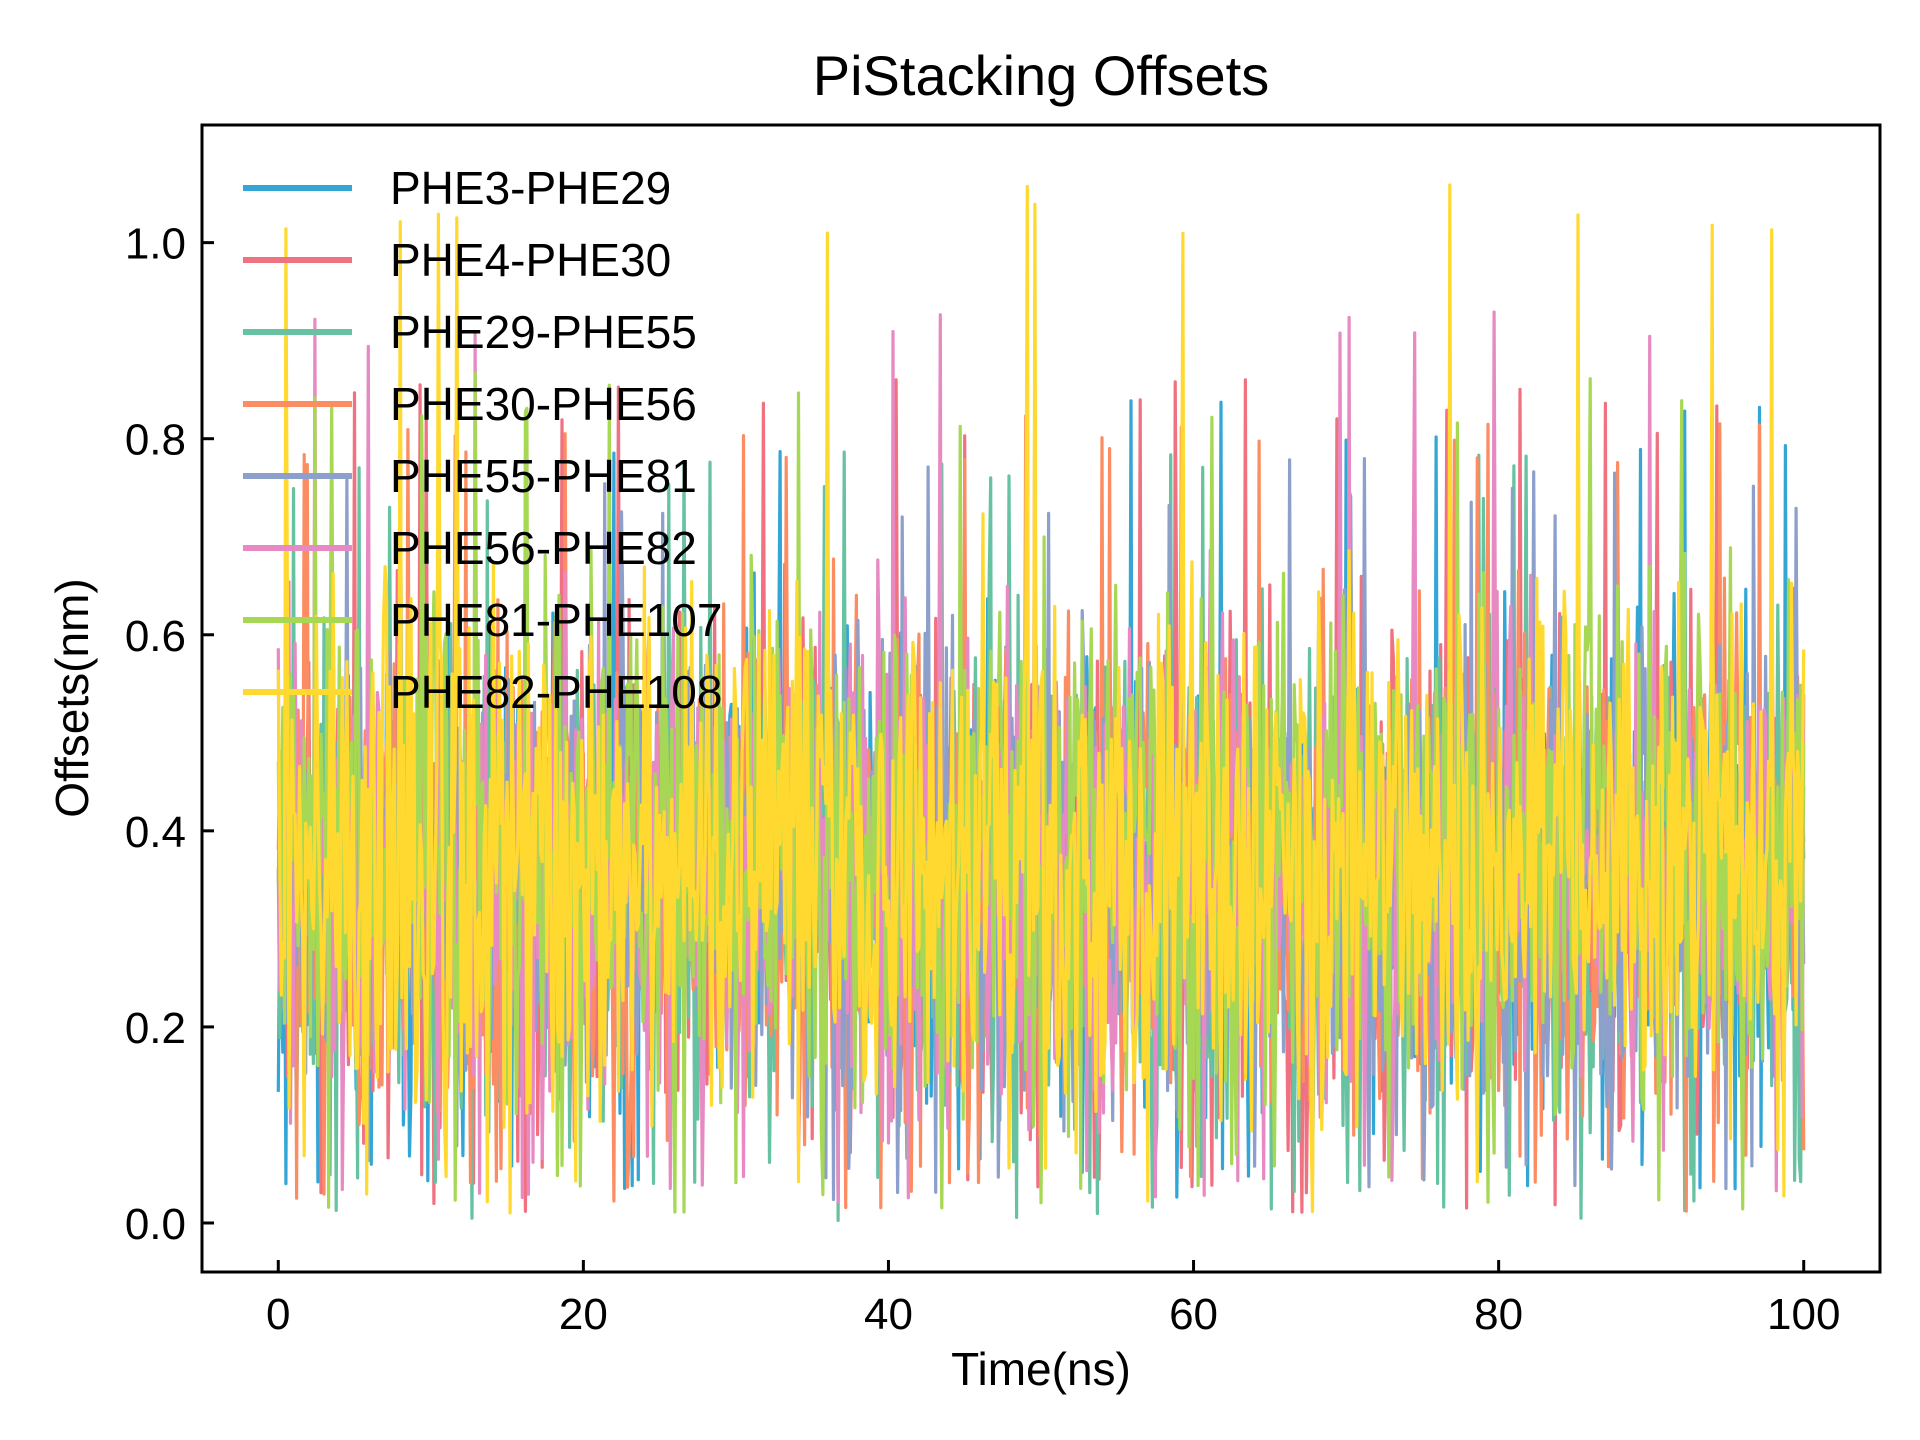 This screenshot has height=1440, width=1920. Describe the element at coordinates (278, 1314) in the screenshot. I see `x-tick-label: 0` at that location.